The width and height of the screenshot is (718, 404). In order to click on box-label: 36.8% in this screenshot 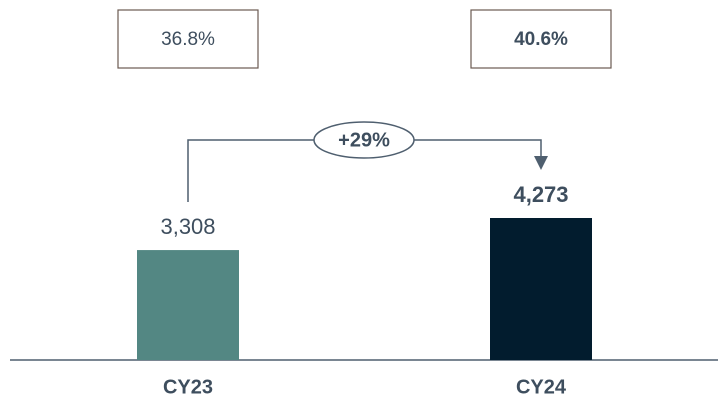, I will do `click(188, 39)`.